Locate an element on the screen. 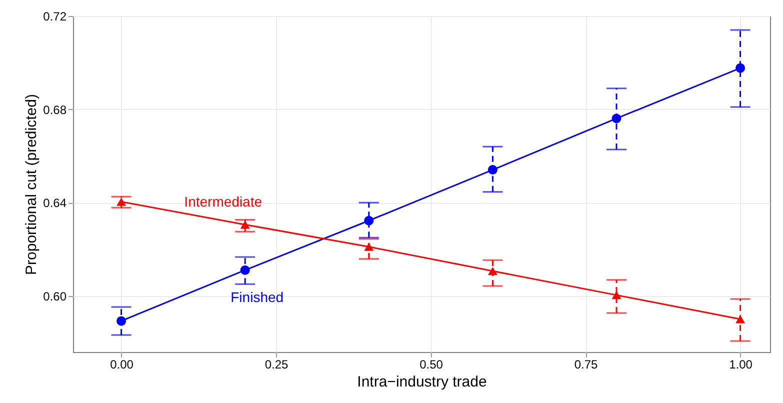 Image resolution: width=783 pixels, height=403 pixels. y-tick-label: 0.72 is located at coordinates (55, 17).